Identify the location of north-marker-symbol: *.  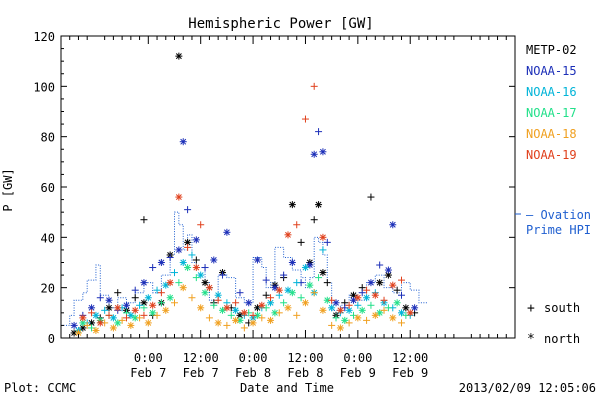
(531, 339).